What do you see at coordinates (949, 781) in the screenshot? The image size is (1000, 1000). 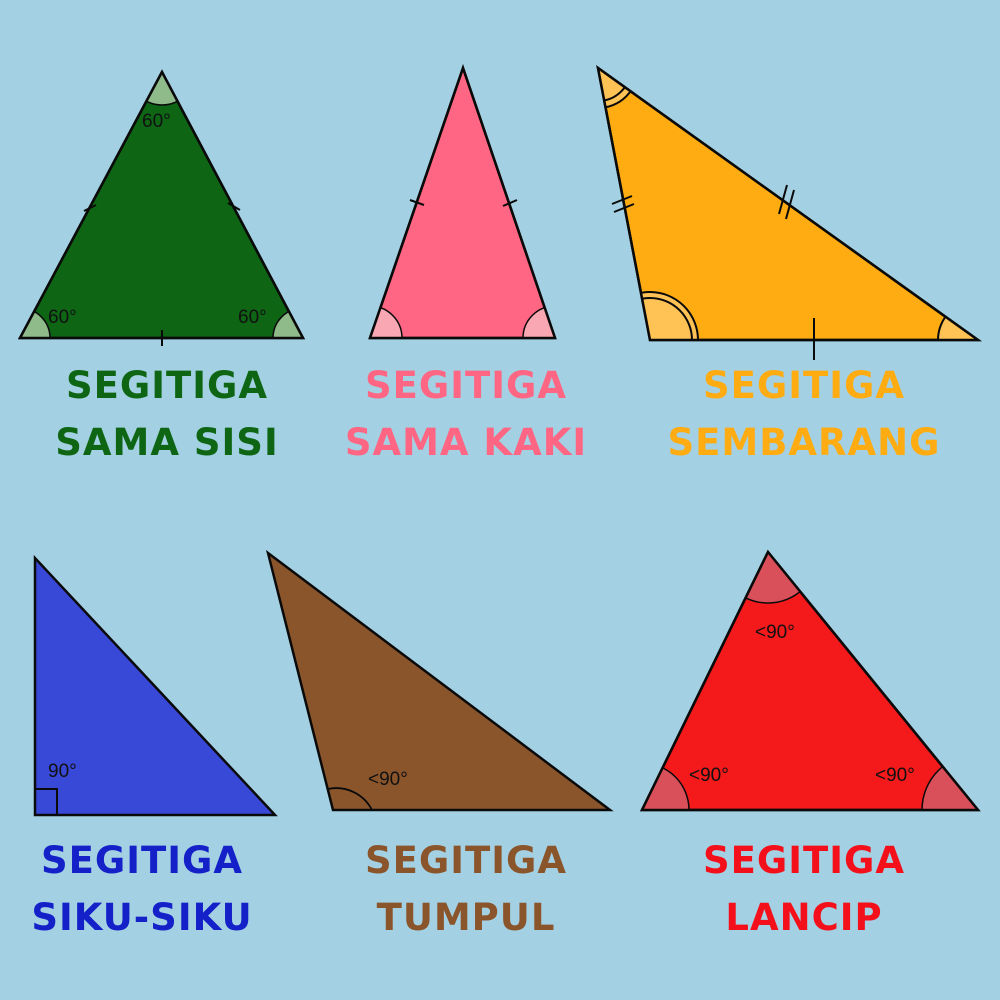 I see `acute-angle-arc-right` at bounding box center [949, 781].